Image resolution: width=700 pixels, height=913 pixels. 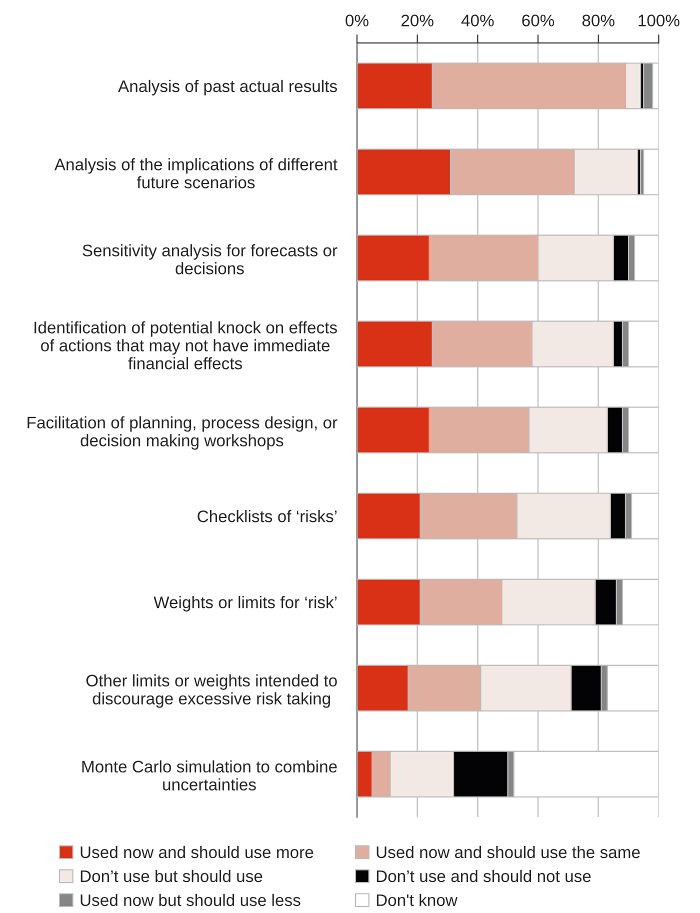 I want to click on legend-label: Used now and should use the same, so click(x=508, y=852).